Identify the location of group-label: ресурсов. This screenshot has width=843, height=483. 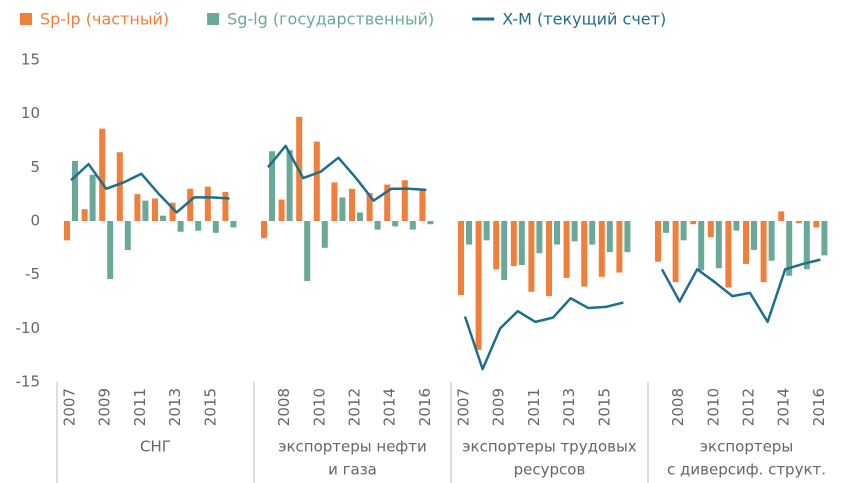
(550, 470).